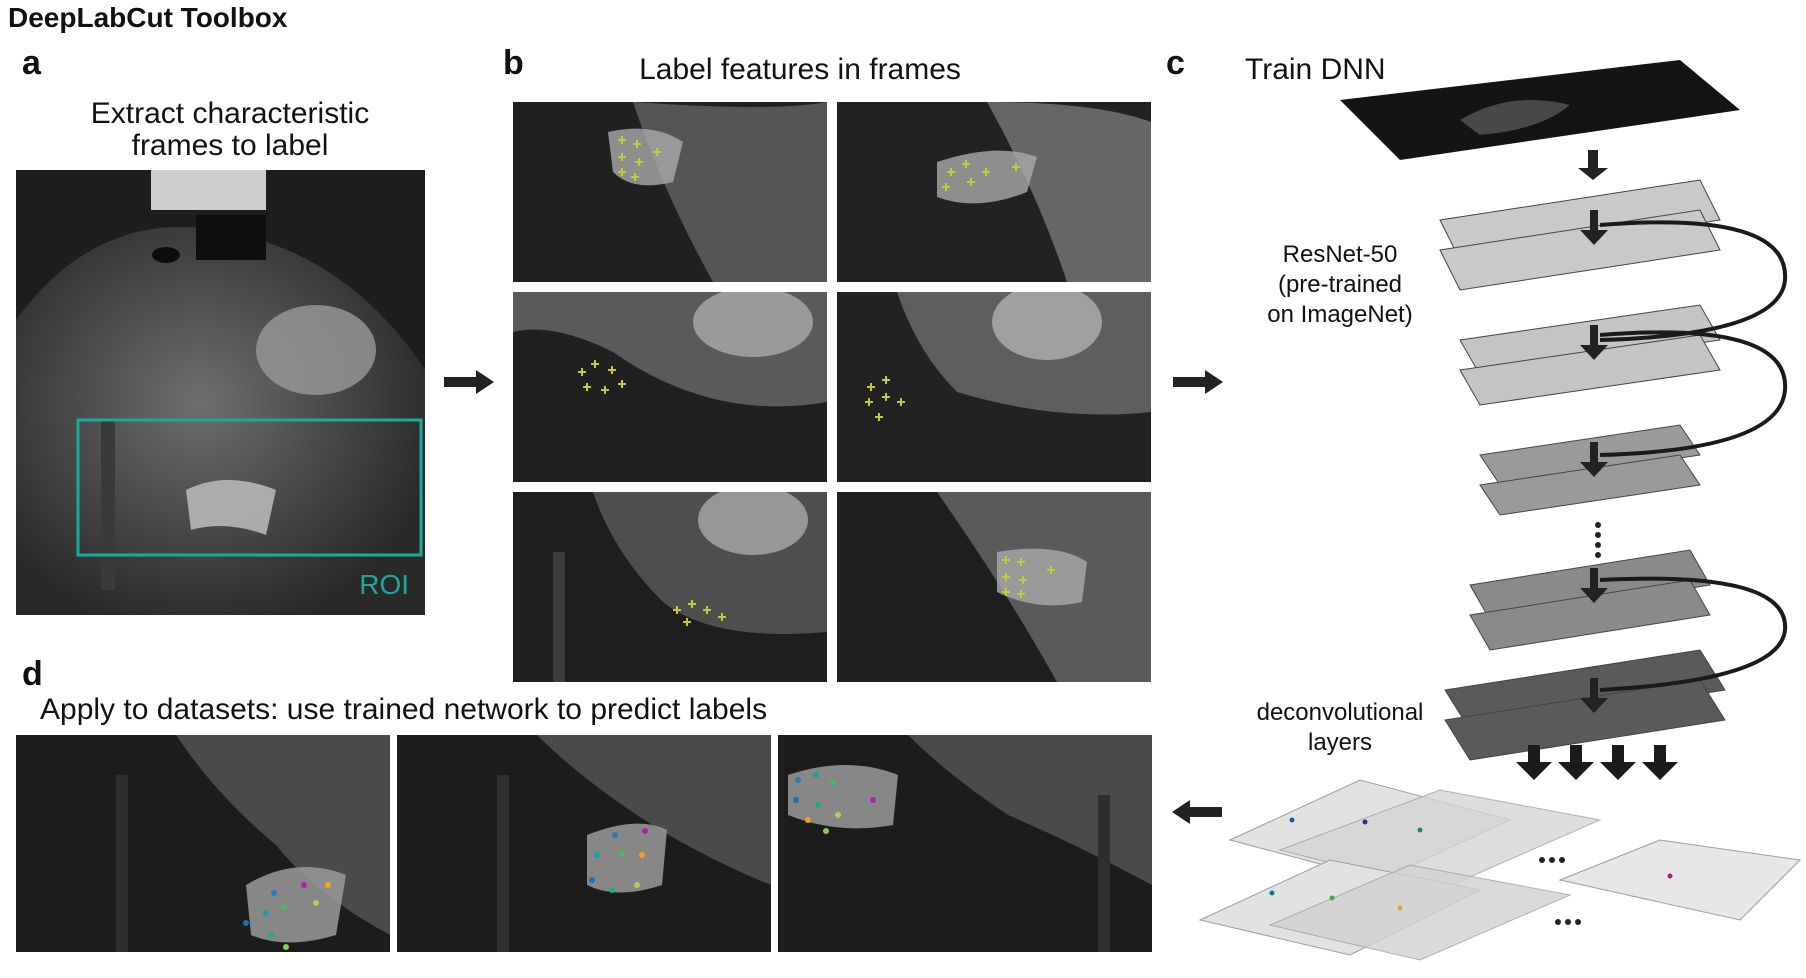 The height and width of the screenshot is (978, 1806). Describe the element at coordinates (800, 69) in the screenshot. I see `panel-b-caption: Label features in frames` at that location.